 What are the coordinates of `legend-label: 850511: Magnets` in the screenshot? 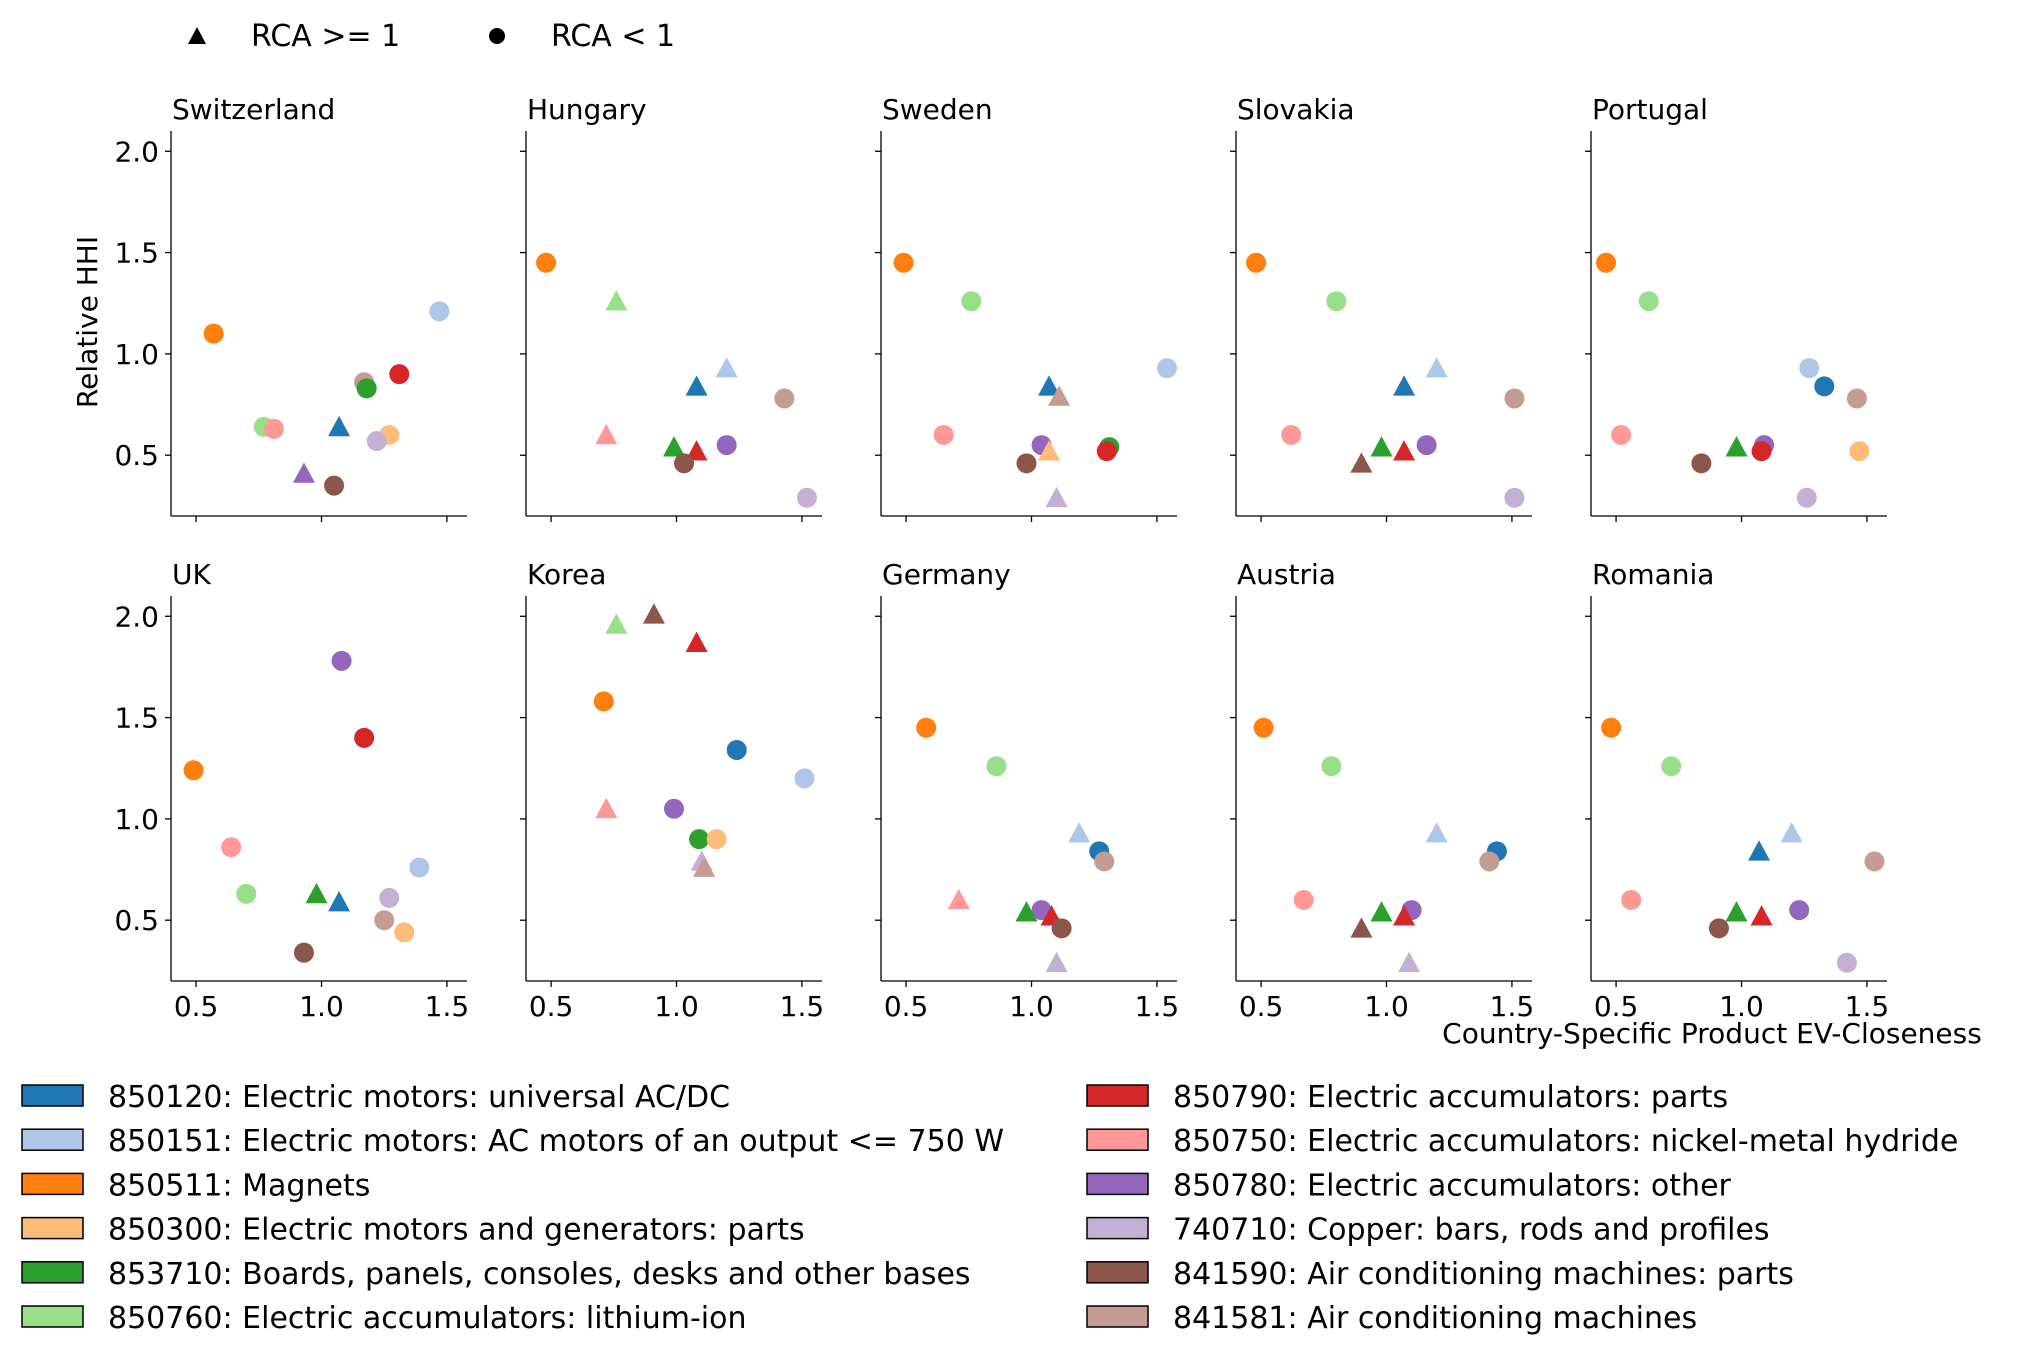 It's located at (239, 1185).